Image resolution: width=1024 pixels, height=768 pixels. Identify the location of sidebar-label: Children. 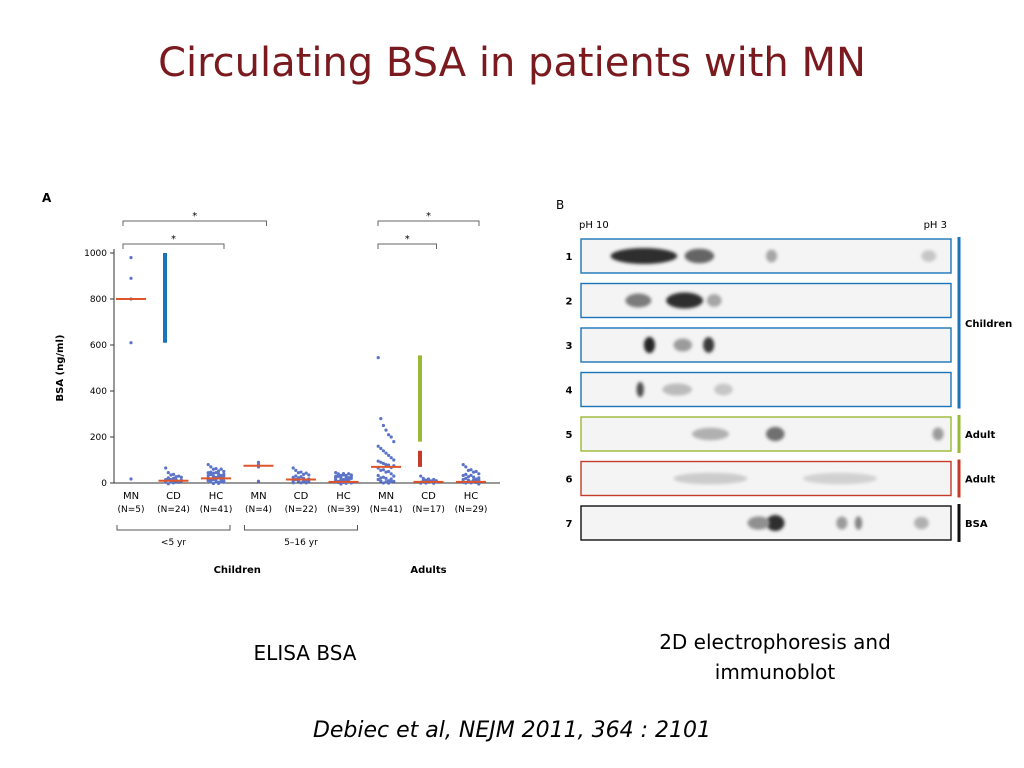
(988, 324).